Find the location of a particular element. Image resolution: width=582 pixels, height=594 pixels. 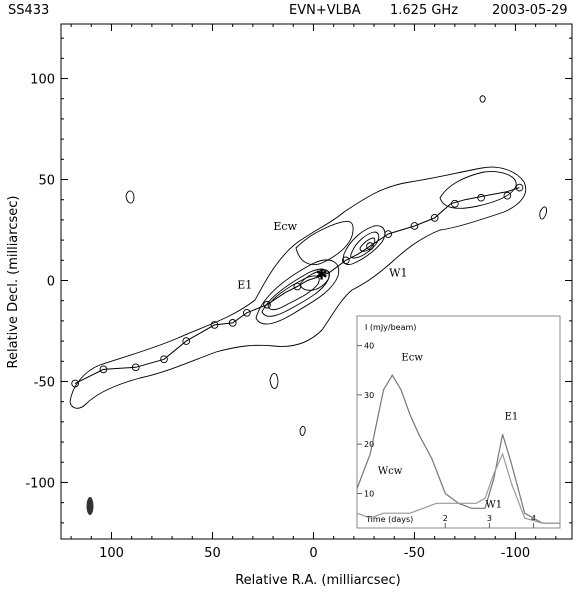

blob-lower is located at coordinates (274, 381).